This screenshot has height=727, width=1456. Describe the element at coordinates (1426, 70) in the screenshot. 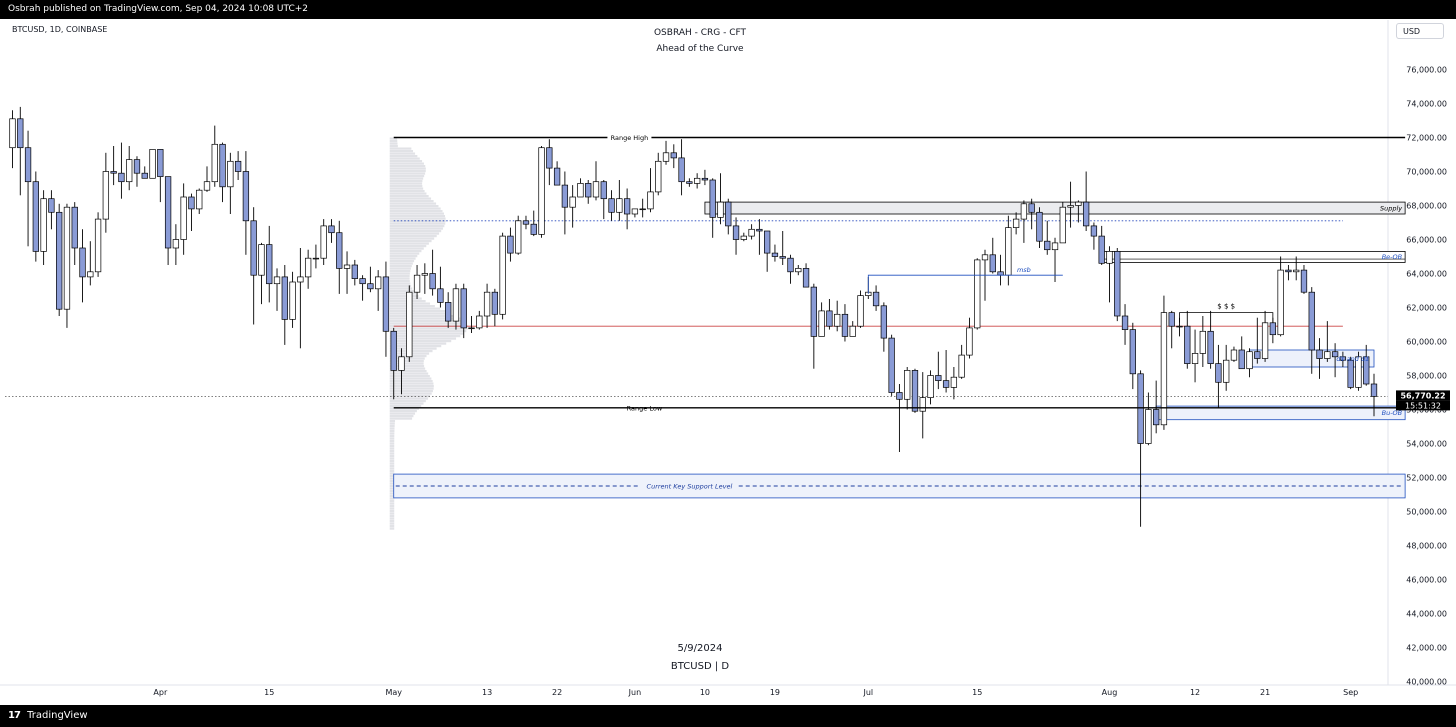

I see `price-tick-label: 76,000.00` at that location.